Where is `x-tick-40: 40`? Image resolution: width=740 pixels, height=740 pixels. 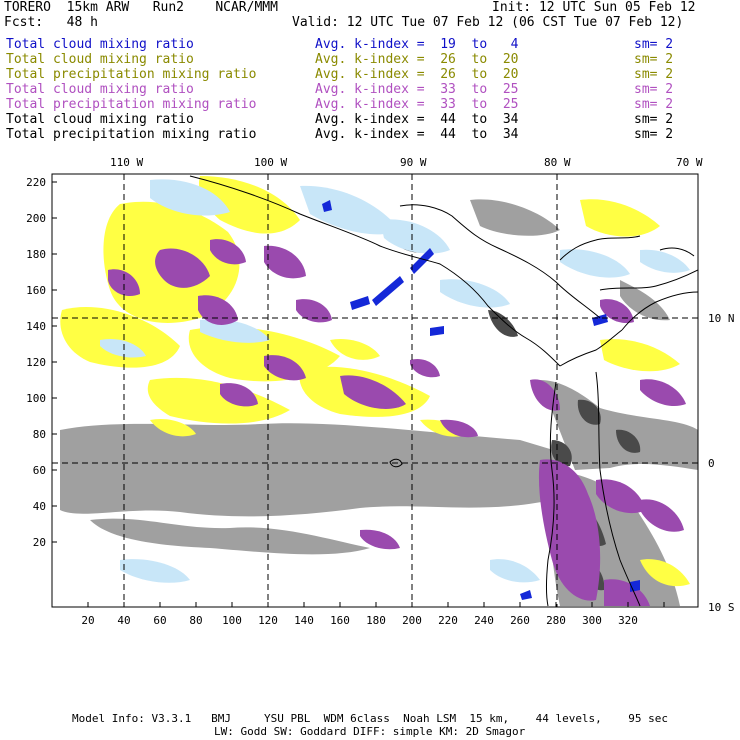
x-tick-40: 40 is located at coordinates (123, 620).